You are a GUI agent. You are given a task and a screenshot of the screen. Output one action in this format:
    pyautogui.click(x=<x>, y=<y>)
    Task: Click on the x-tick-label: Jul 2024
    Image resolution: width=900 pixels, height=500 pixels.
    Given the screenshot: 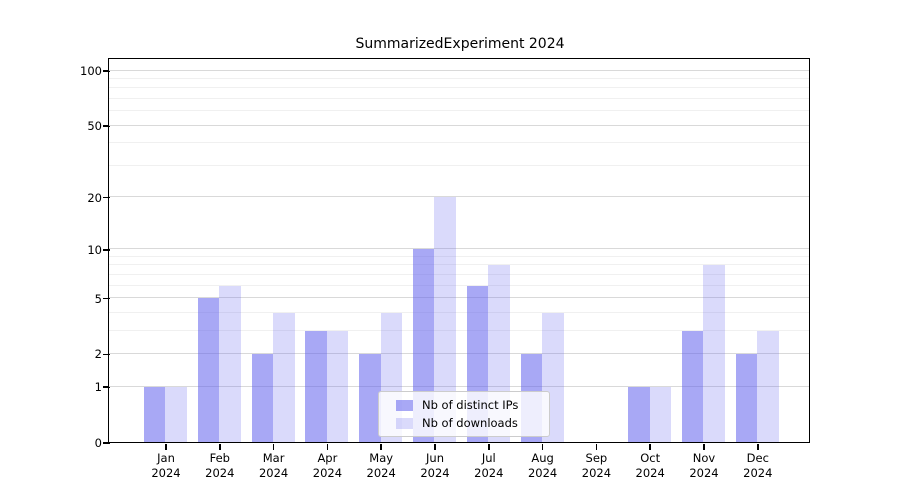 What is the action you would take?
    pyautogui.click(x=489, y=465)
    